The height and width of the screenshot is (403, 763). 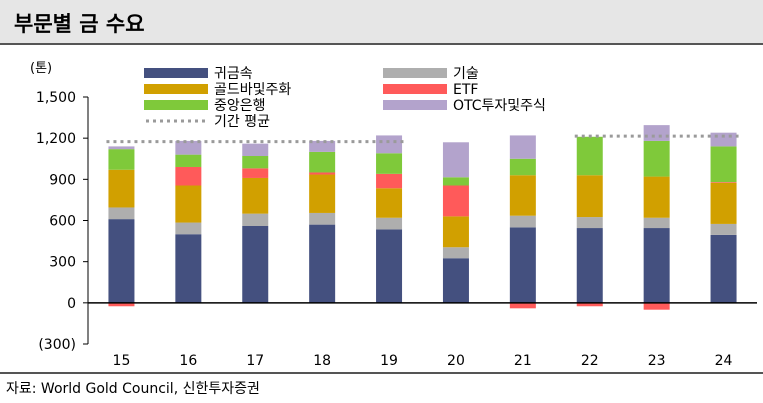 What do you see at coordinates (133, 389) in the screenshot?
I see `source-note: 자료: World Gold Council, 신한투자증권` at bounding box center [133, 389].